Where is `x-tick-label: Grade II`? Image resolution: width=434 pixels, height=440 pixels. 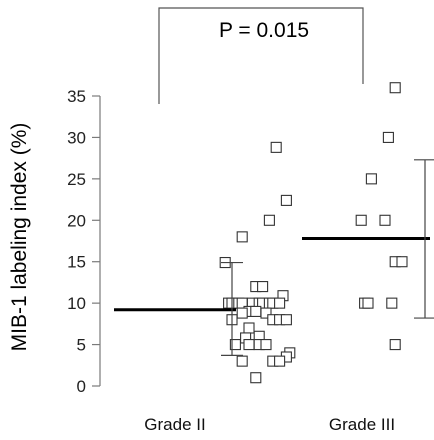
x-tick-label: Grade II is located at coordinates (174, 424).